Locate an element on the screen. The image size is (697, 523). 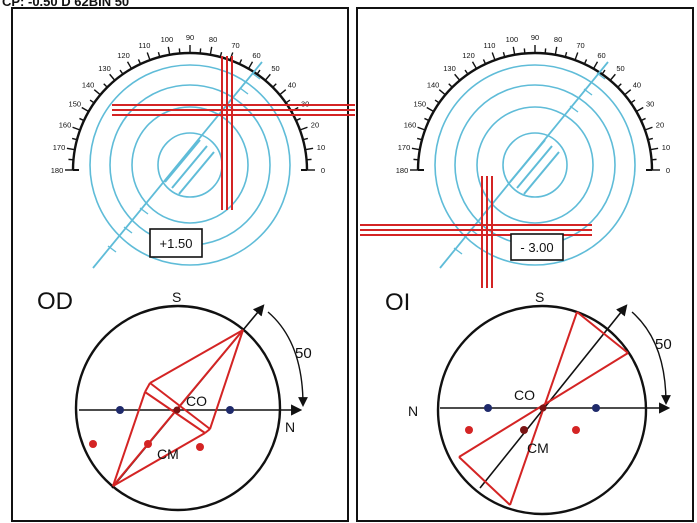
od-main-circle is located at coordinates (178, 408).